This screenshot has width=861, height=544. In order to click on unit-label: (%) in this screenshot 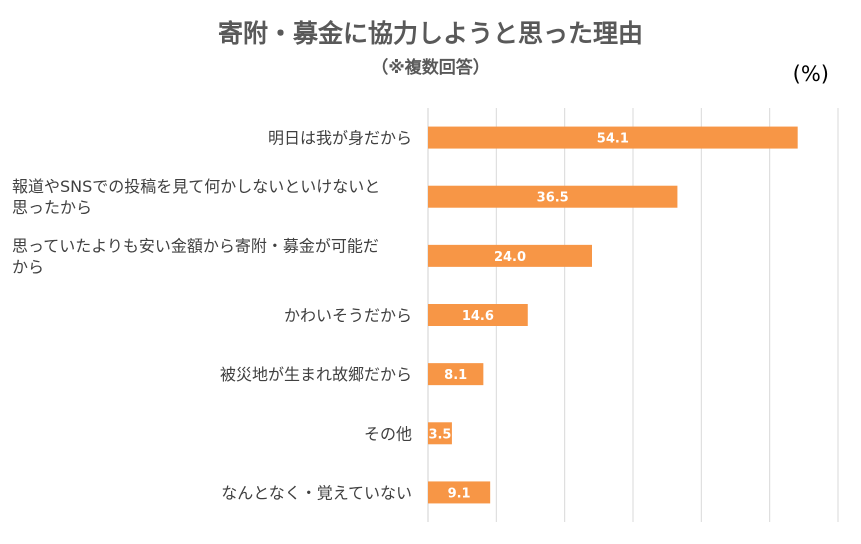, I will do `click(810, 74)`.